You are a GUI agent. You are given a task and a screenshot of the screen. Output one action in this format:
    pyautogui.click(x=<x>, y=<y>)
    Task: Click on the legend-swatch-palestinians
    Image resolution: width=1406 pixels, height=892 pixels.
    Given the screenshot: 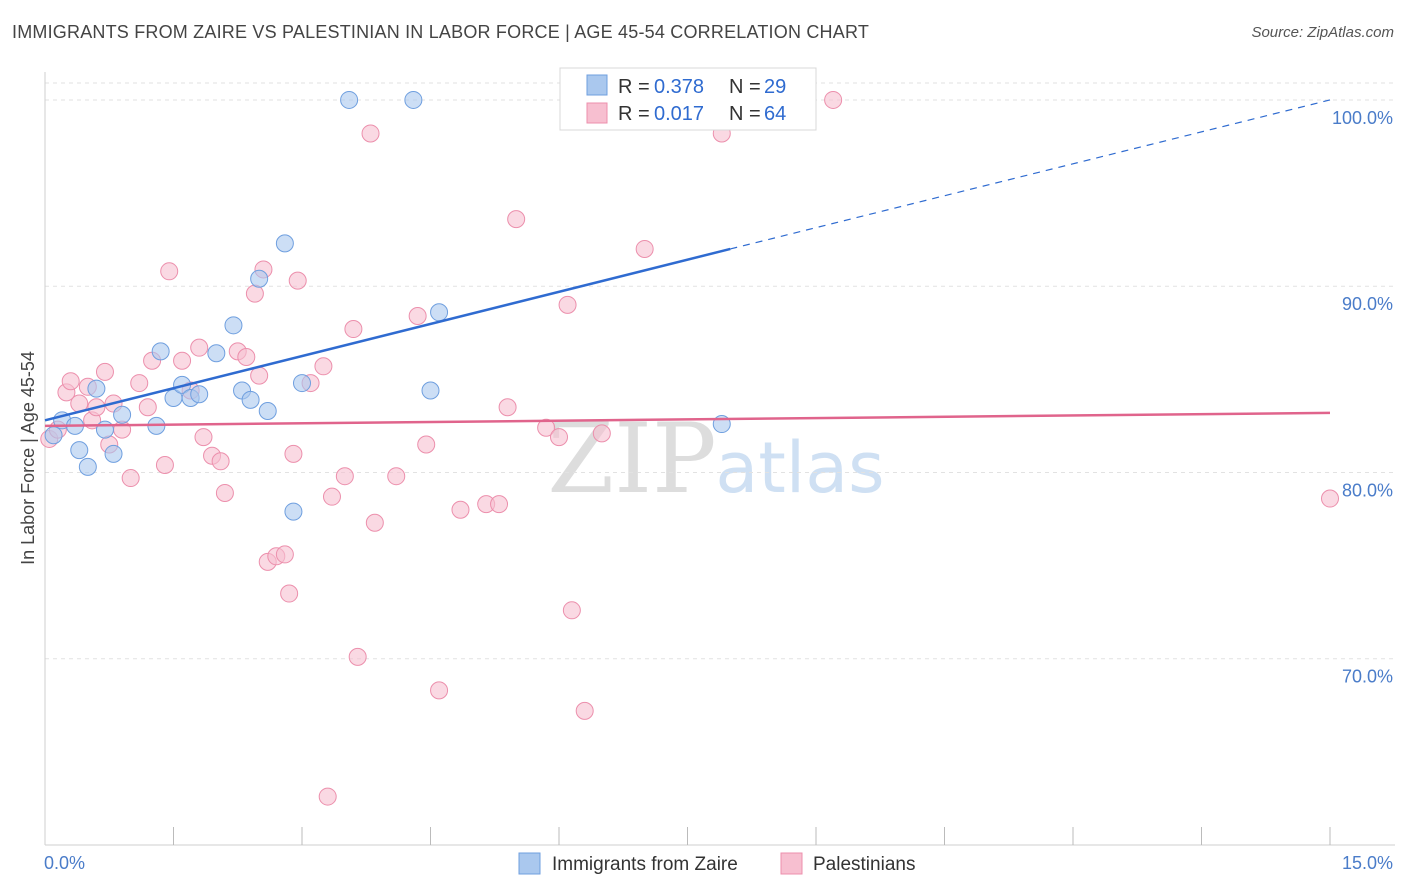 What is the action you would take?
    pyautogui.click(x=597, y=113)
    